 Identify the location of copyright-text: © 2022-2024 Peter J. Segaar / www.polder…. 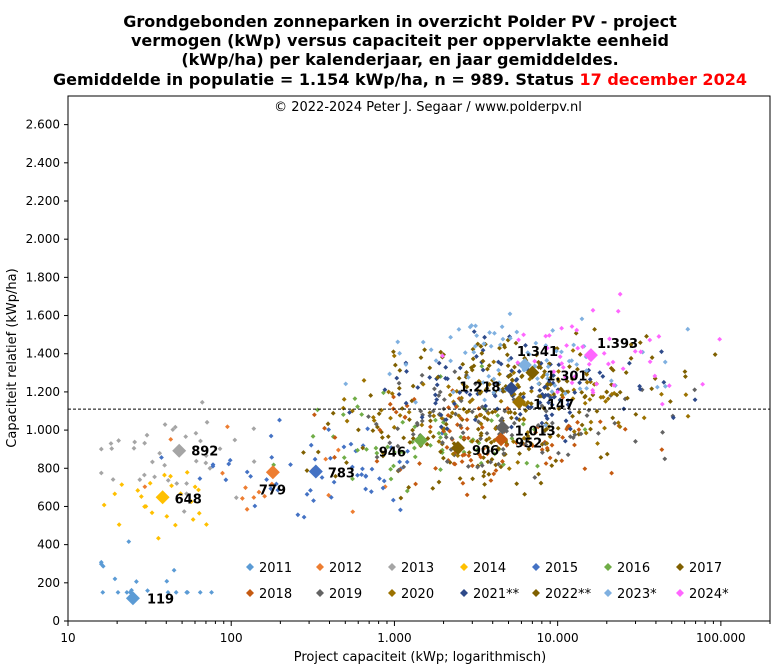
(428, 107).